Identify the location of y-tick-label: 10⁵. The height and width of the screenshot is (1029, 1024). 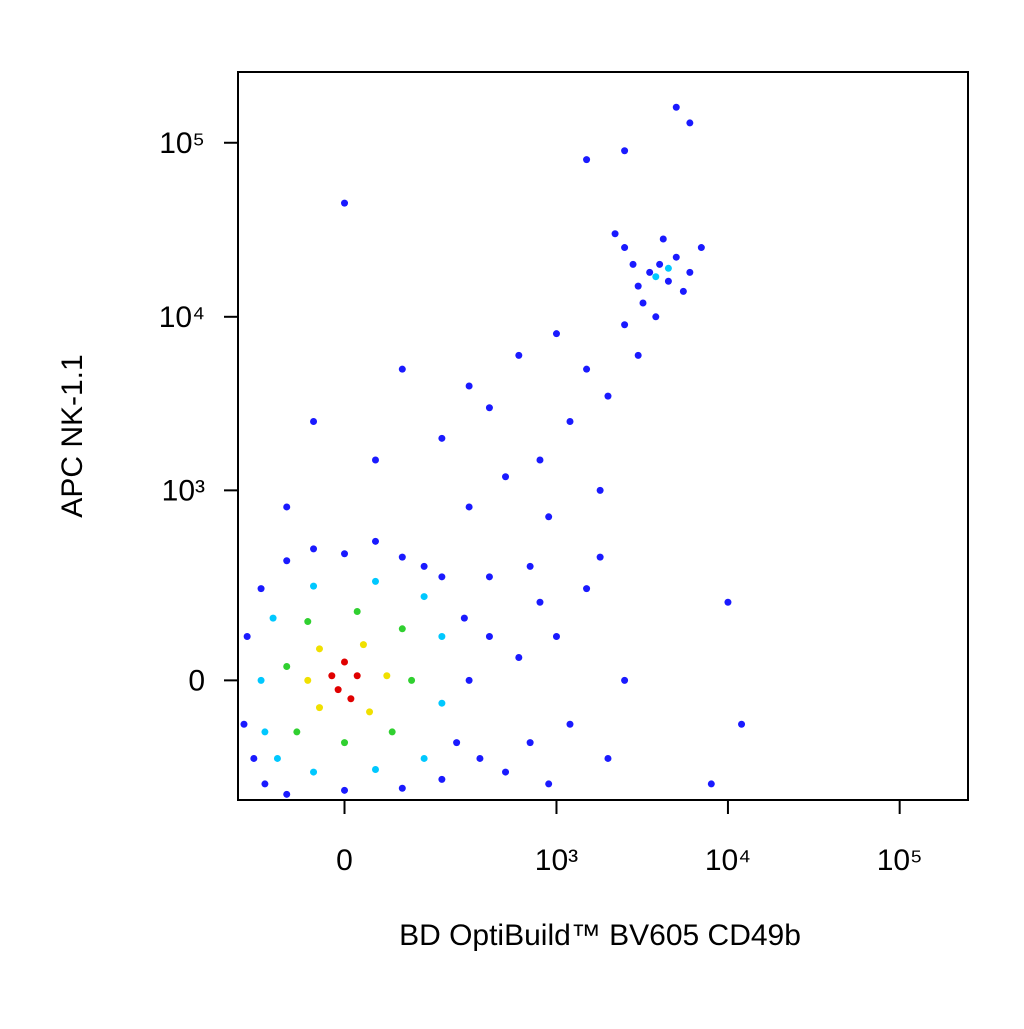
(182, 143).